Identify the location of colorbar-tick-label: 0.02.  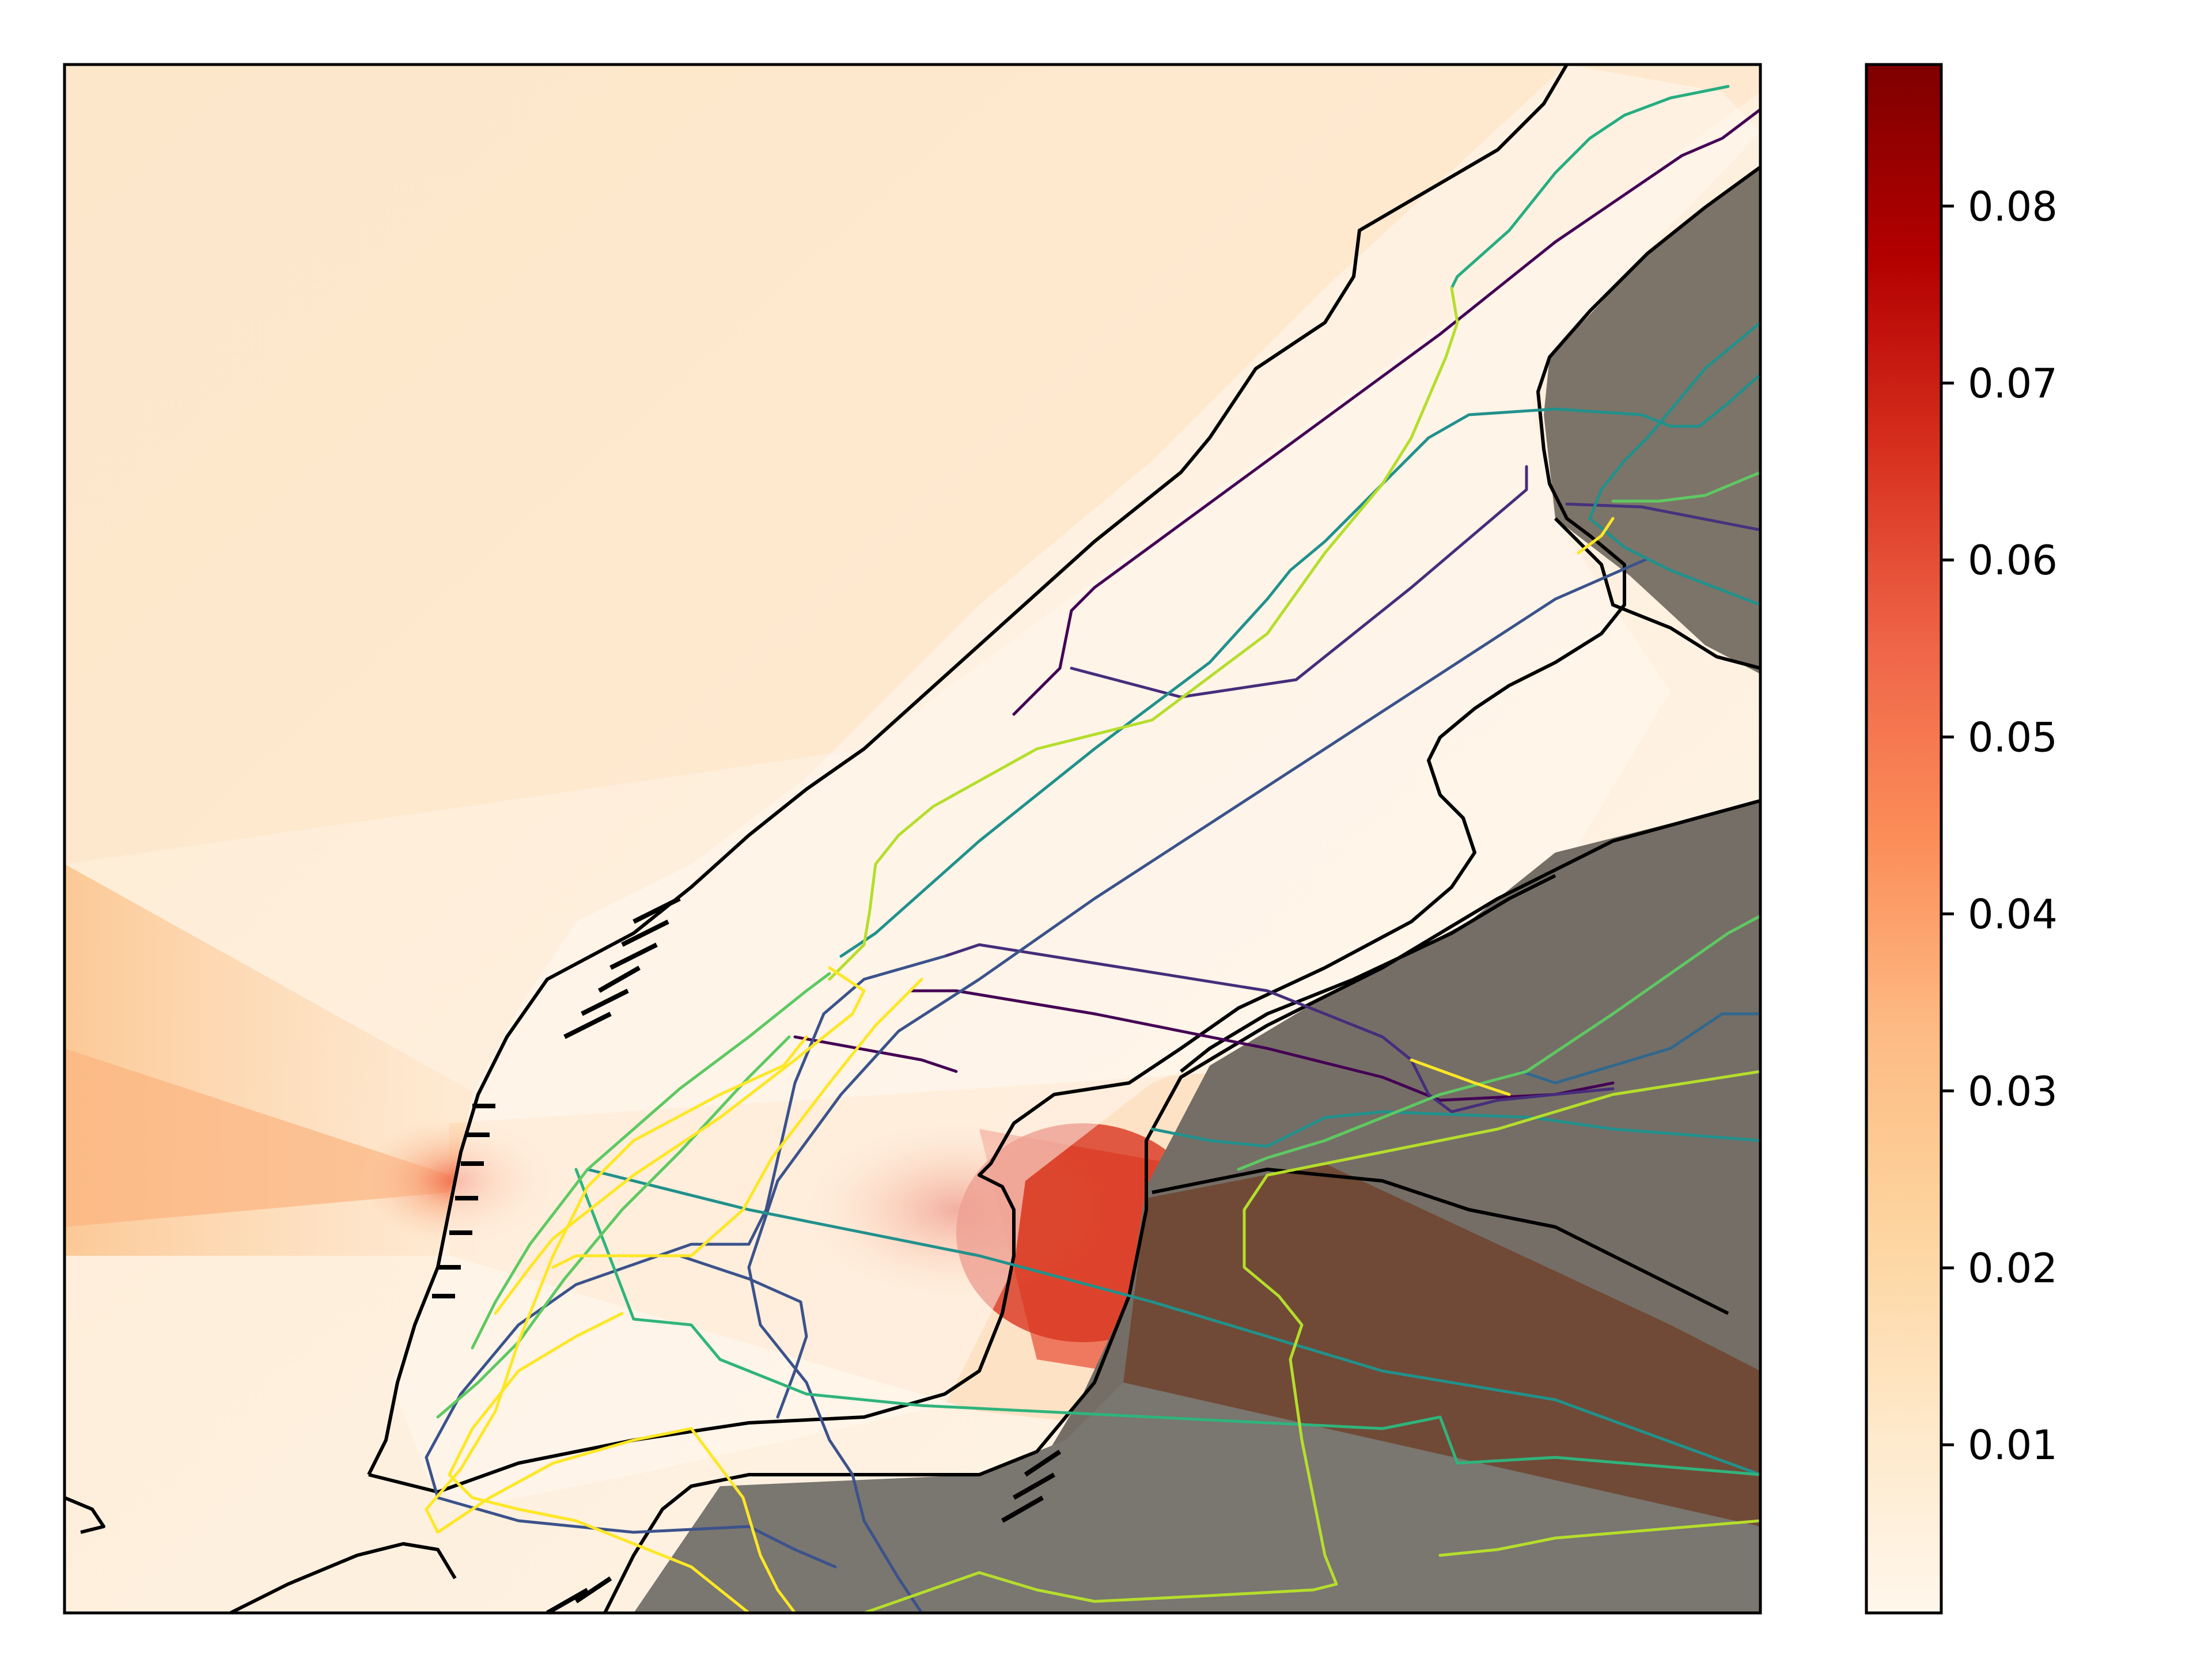
(2013, 1268).